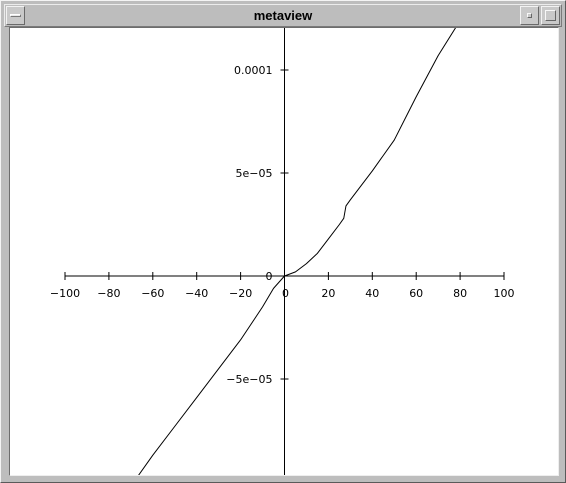 The height and width of the screenshot is (483, 566). I want to click on maximize-icon, so click(550, 15).